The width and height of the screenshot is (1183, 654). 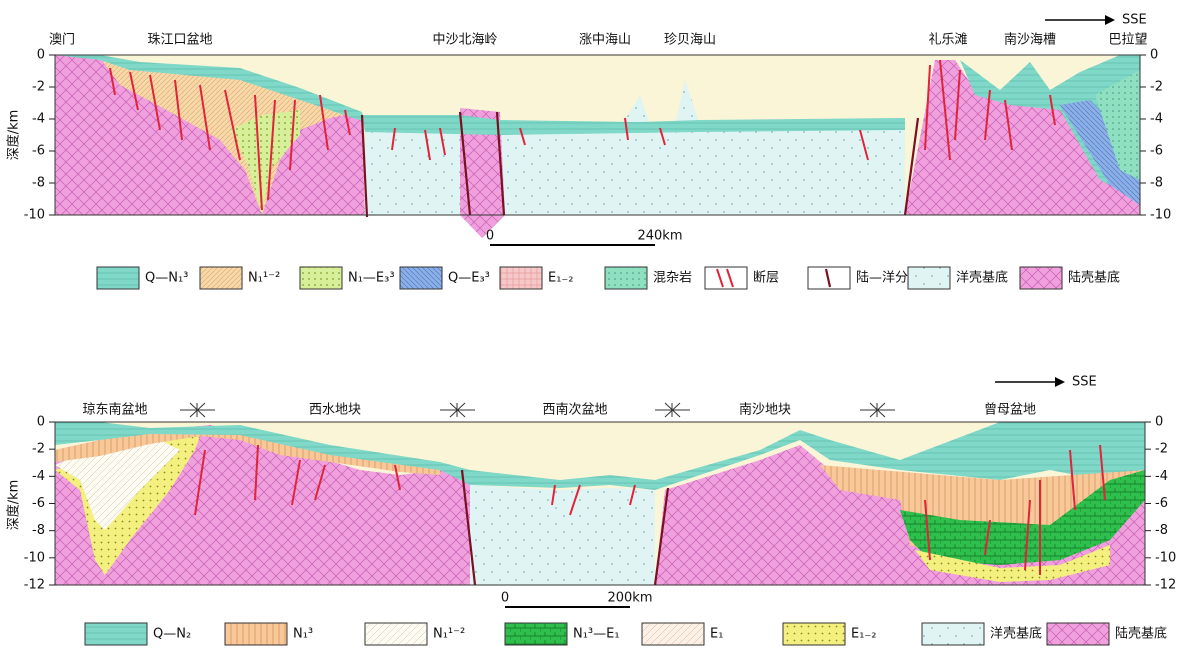 What do you see at coordinates (172, 634) in the screenshot?
I see `legend-label: Q—N₂` at bounding box center [172, 634].